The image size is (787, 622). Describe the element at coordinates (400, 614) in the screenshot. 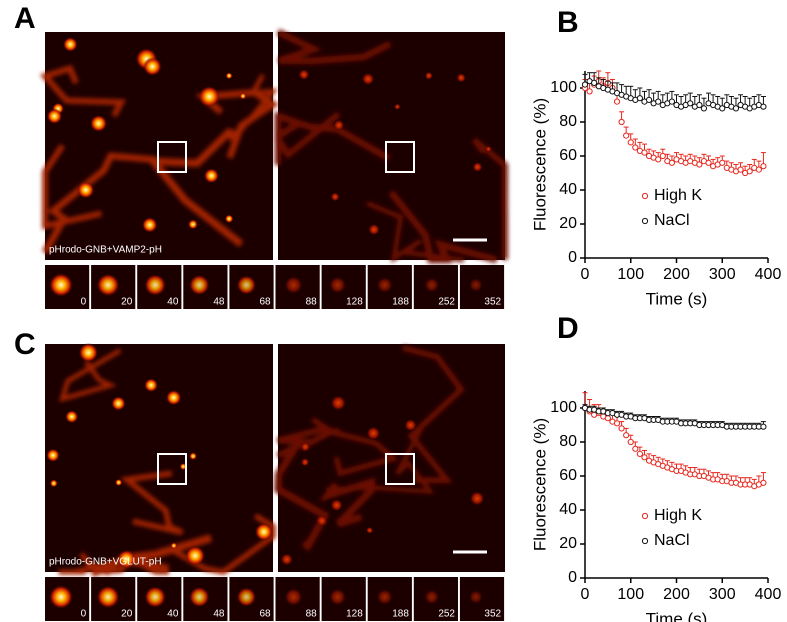

I see `frame-label: 188` at that location.